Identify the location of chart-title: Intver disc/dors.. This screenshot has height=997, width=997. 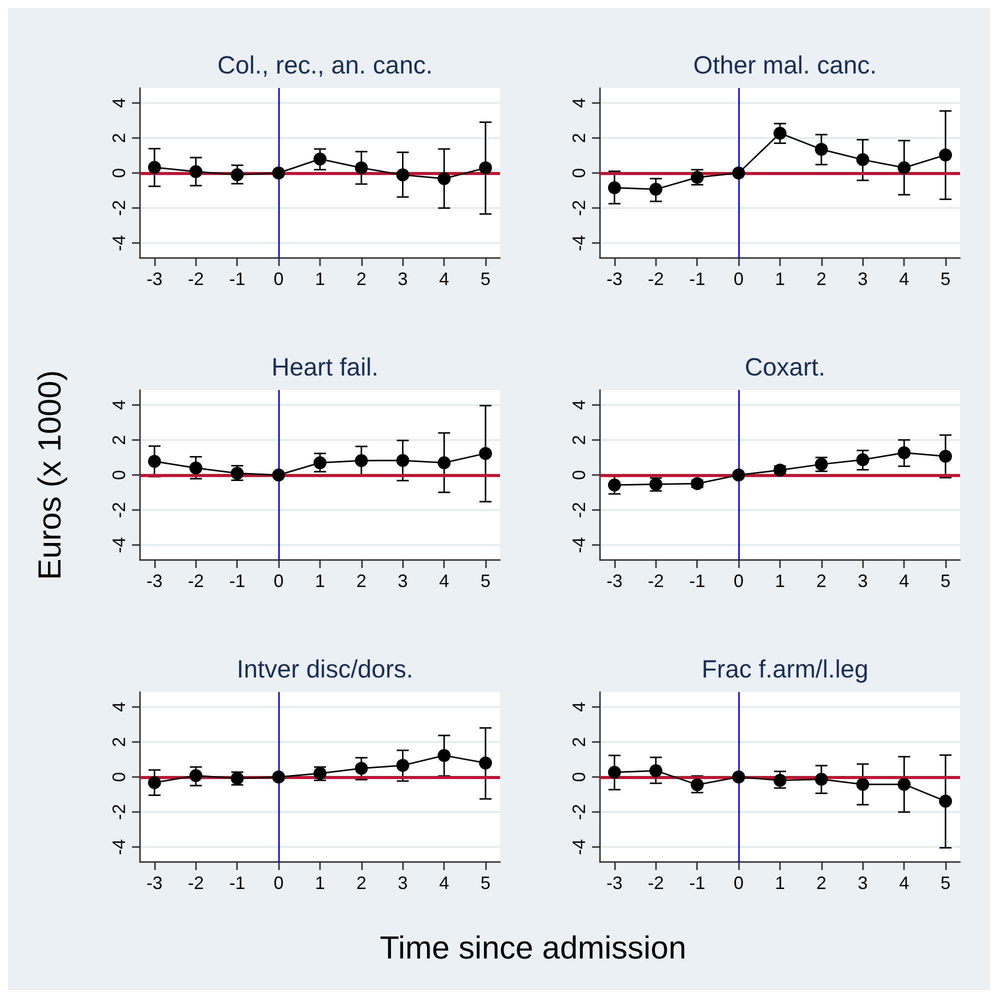
(325, 670).